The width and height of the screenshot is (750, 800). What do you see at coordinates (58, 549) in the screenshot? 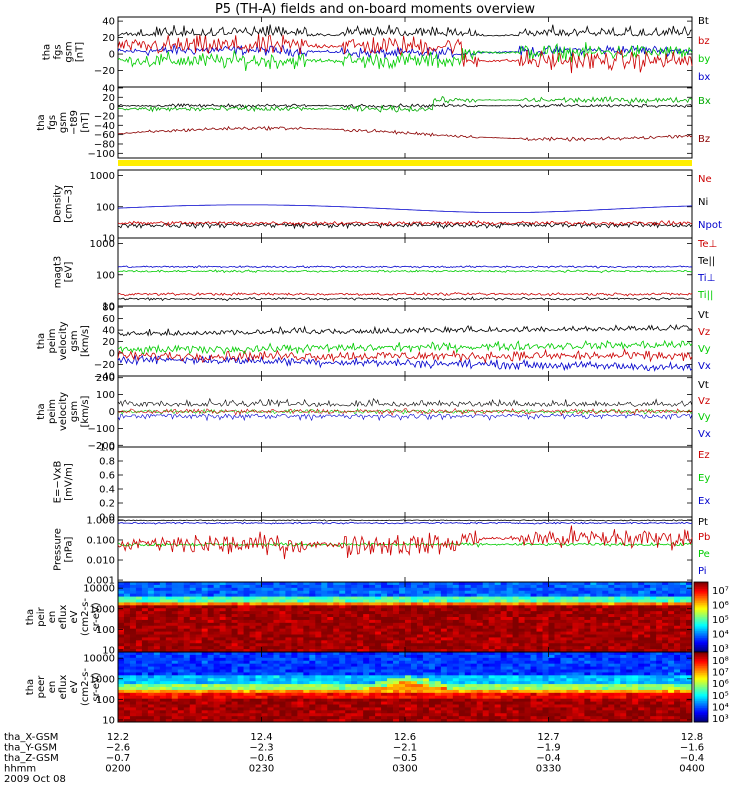
I see `y-axis-label: Pressure` at bounding box center [58, 549].